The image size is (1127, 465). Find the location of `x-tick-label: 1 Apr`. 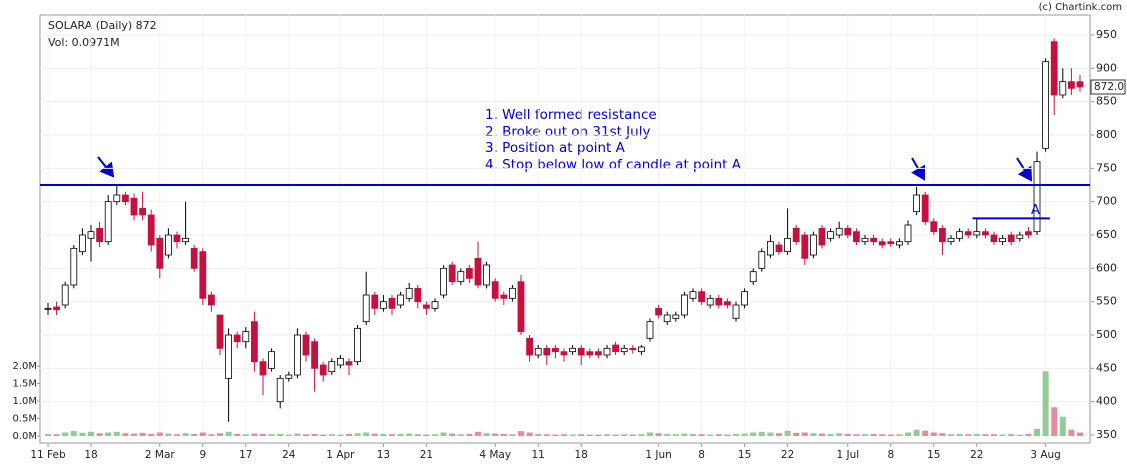

x-tick-label: 1 Apr is located at coordinates (340, 455).